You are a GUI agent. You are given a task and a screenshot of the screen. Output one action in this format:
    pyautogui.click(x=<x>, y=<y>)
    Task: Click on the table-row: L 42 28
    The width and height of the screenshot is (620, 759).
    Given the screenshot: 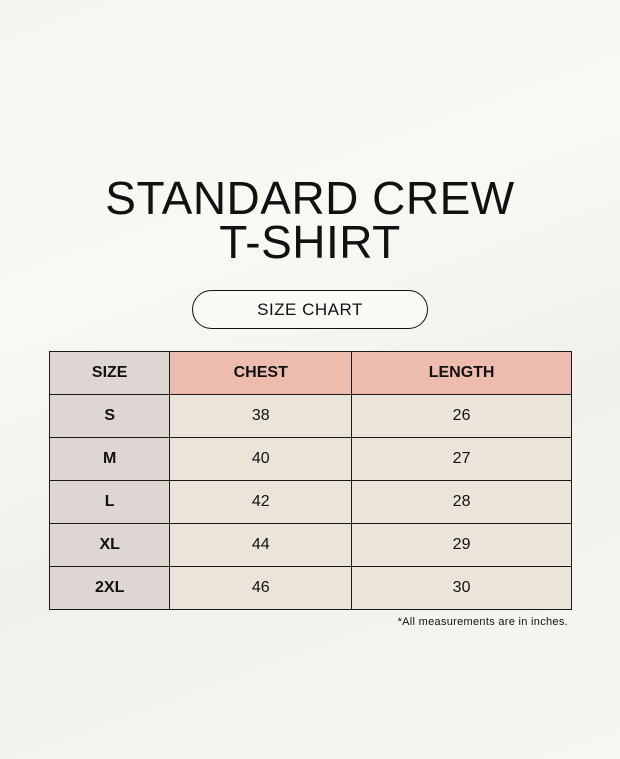 What is the action you would take?
    pyautogui.click(x=310, y=502)
    